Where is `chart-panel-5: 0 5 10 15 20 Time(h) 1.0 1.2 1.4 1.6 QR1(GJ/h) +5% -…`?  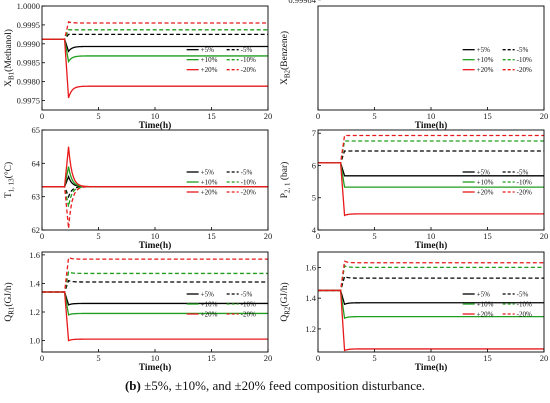
chart-panel-5: 0 5 10 15 20 Time(h) 1.0 1.2 1.4 1.6 QR1(GJ/h) +5% -… is located at coordinates (137, 311).